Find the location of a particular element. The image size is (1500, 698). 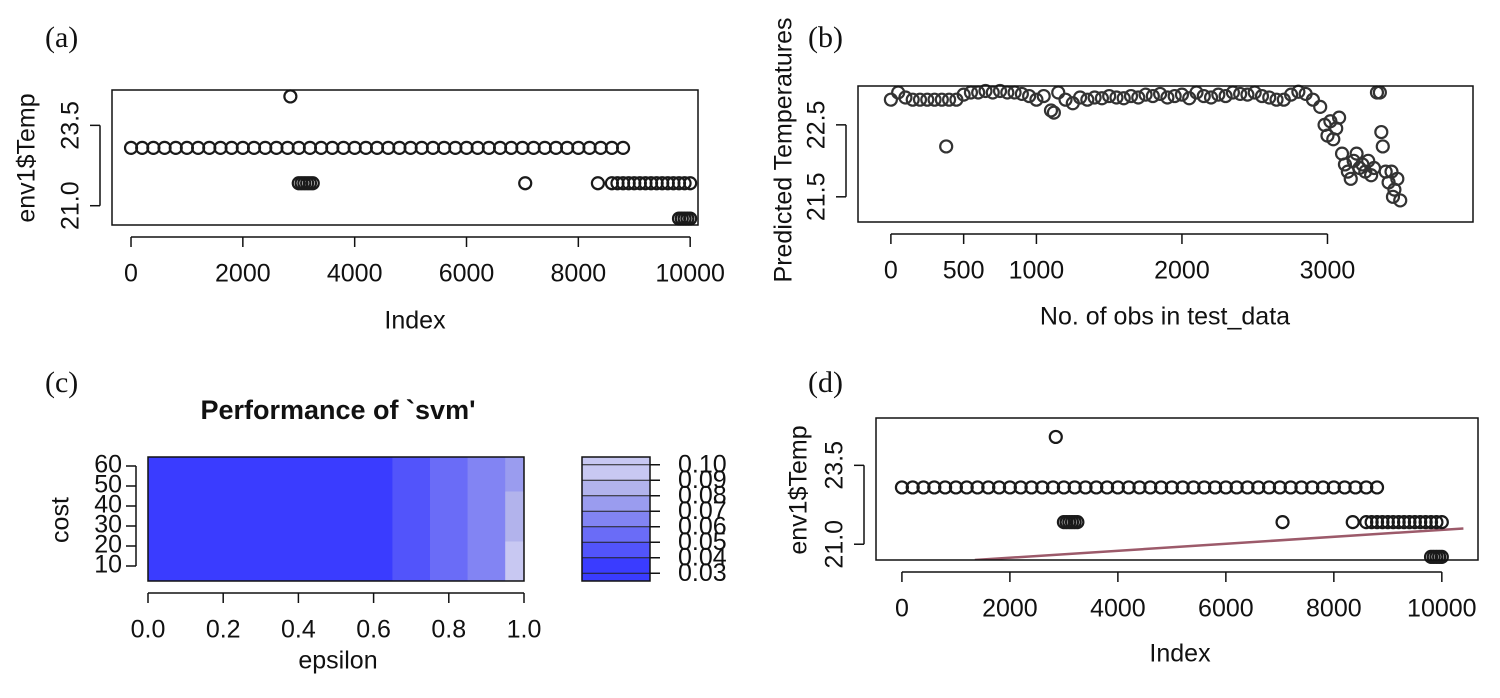

colorbar-tick-label: 0.08 is located at coordinates (702, 495).